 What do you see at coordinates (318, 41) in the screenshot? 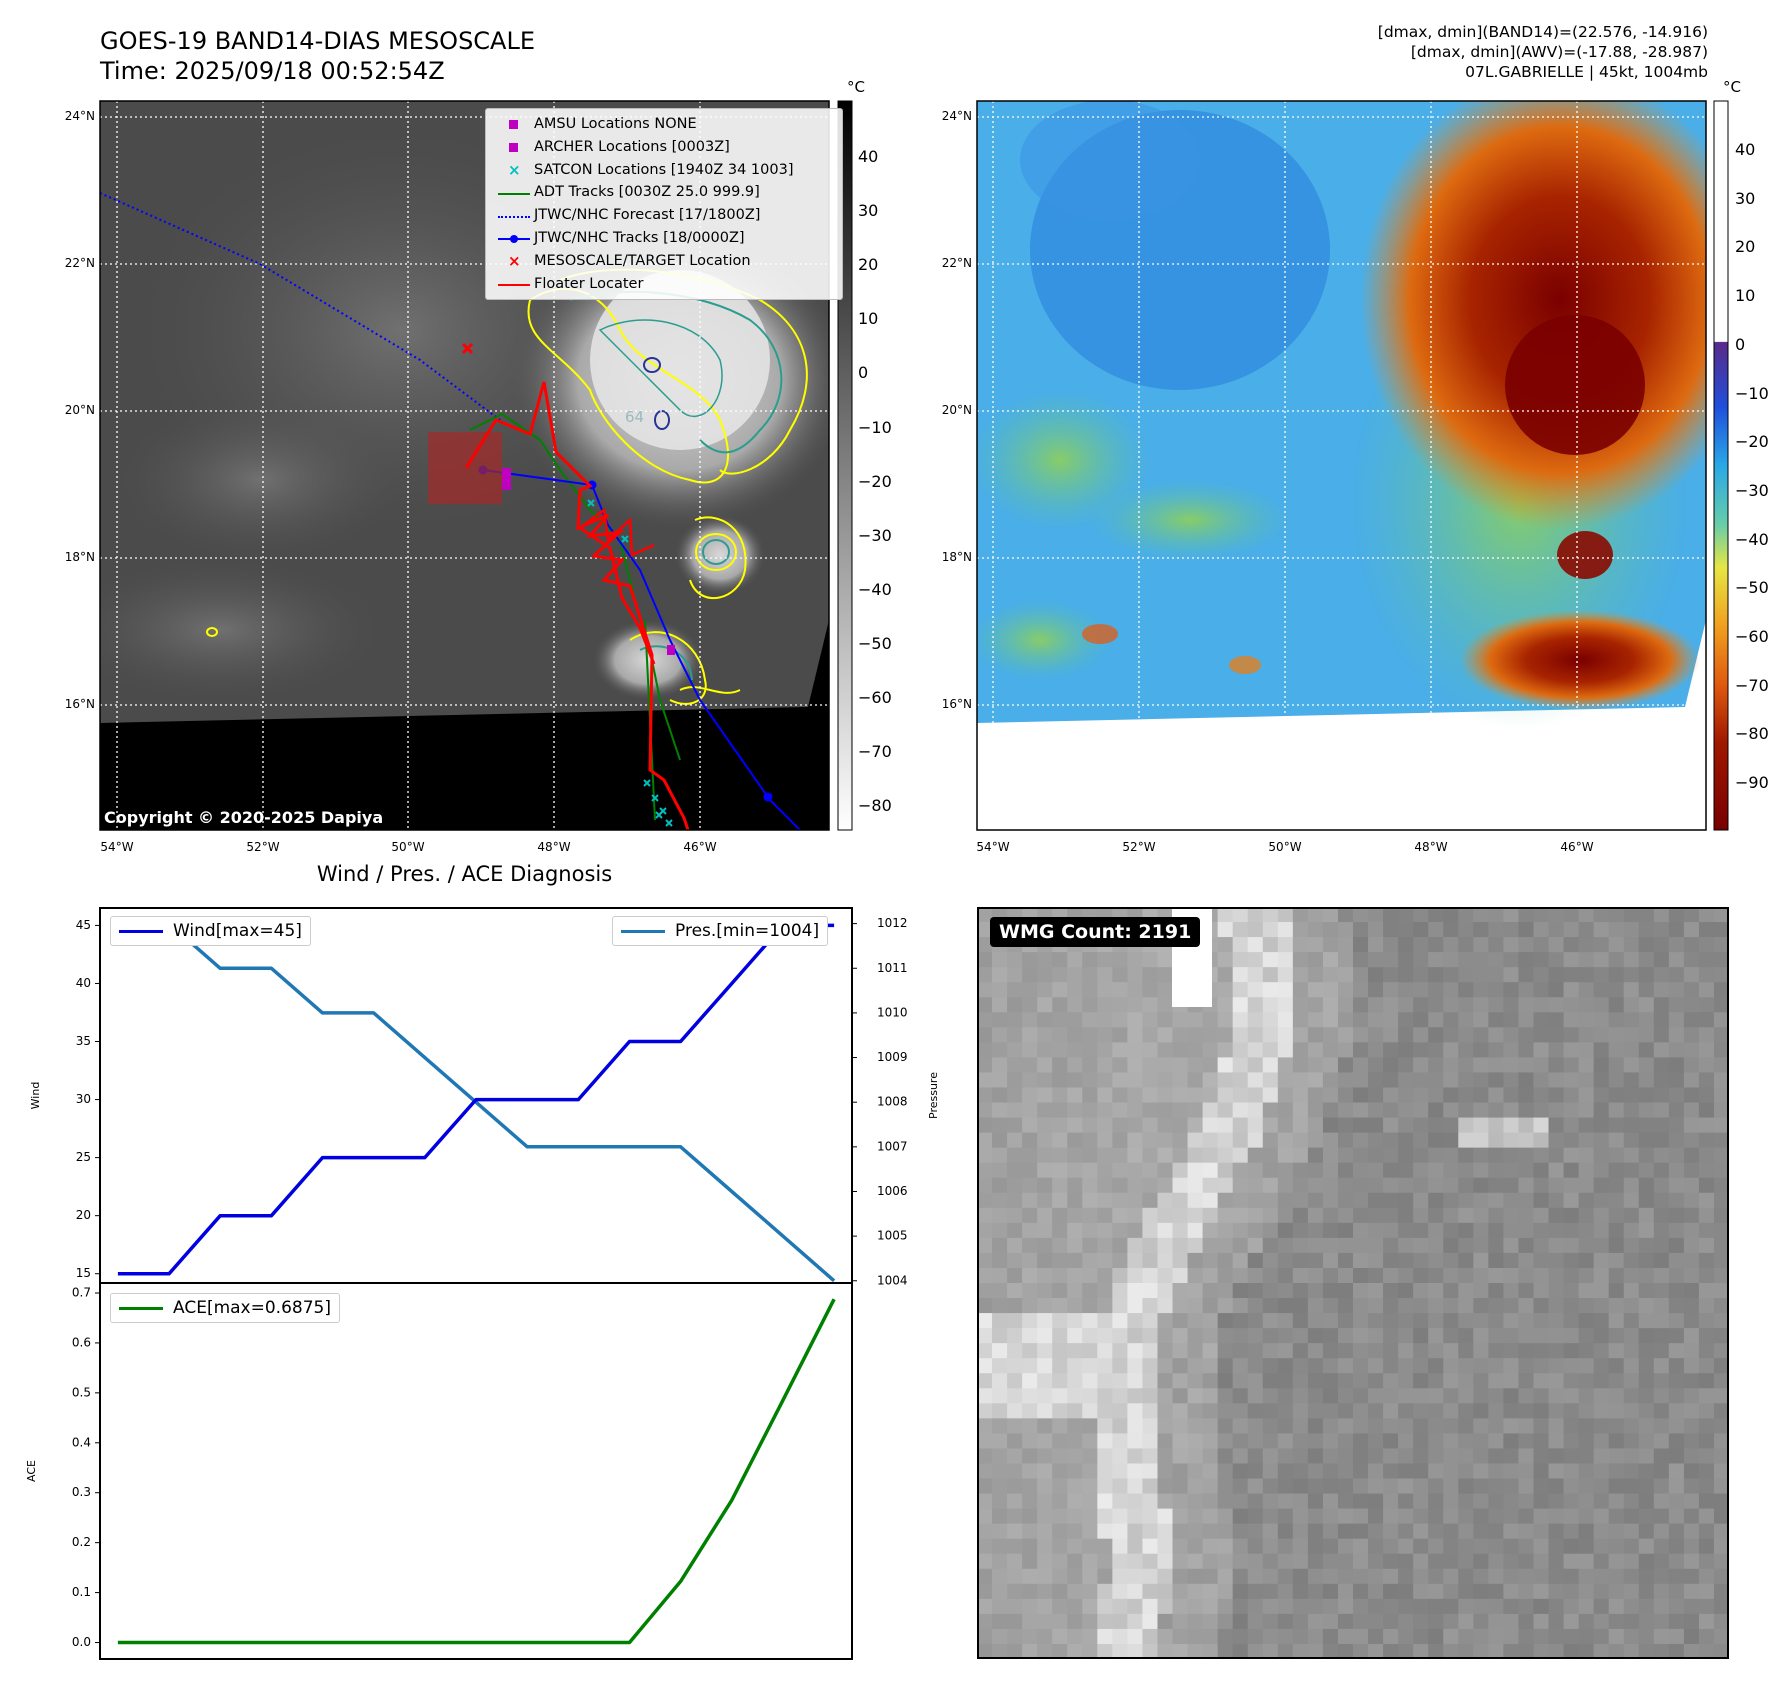
I see `figure-title-line1: GOES-19 BAND14-DIAS MESOSCALE` at bounding box center [318, 41].